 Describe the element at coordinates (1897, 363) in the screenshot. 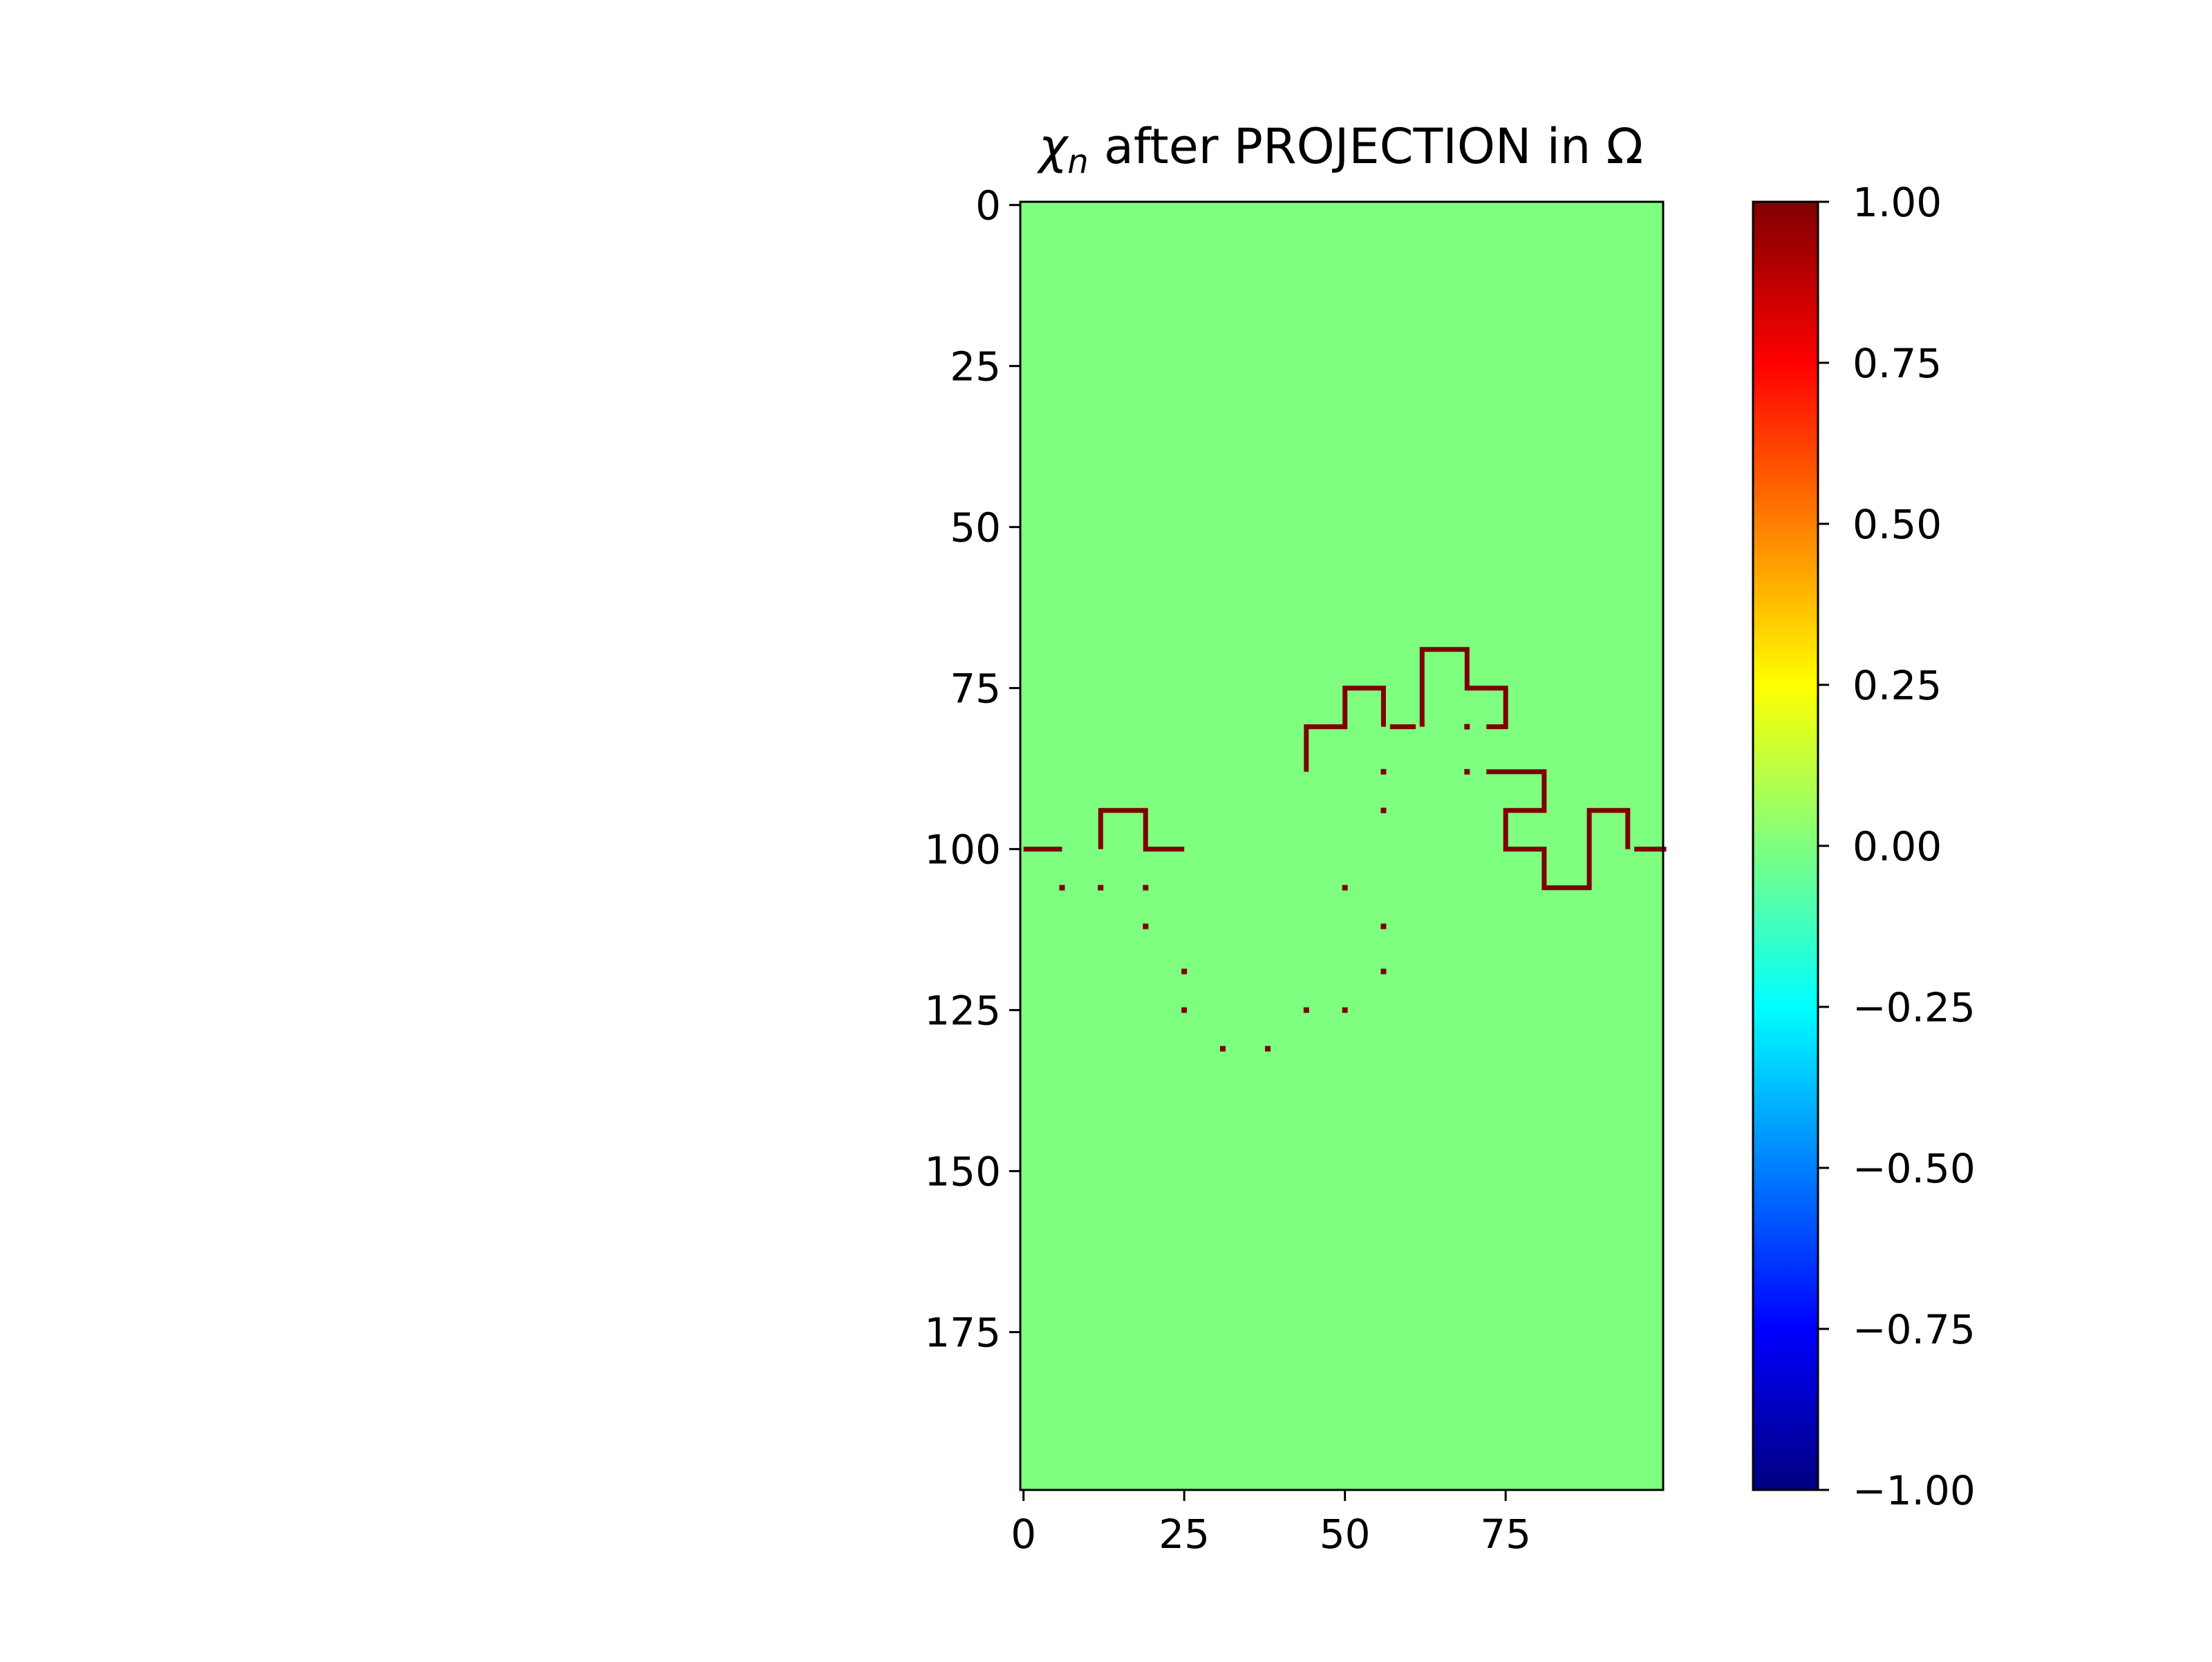

I see `colorbar-tick-label-7: 0.75` at that location.